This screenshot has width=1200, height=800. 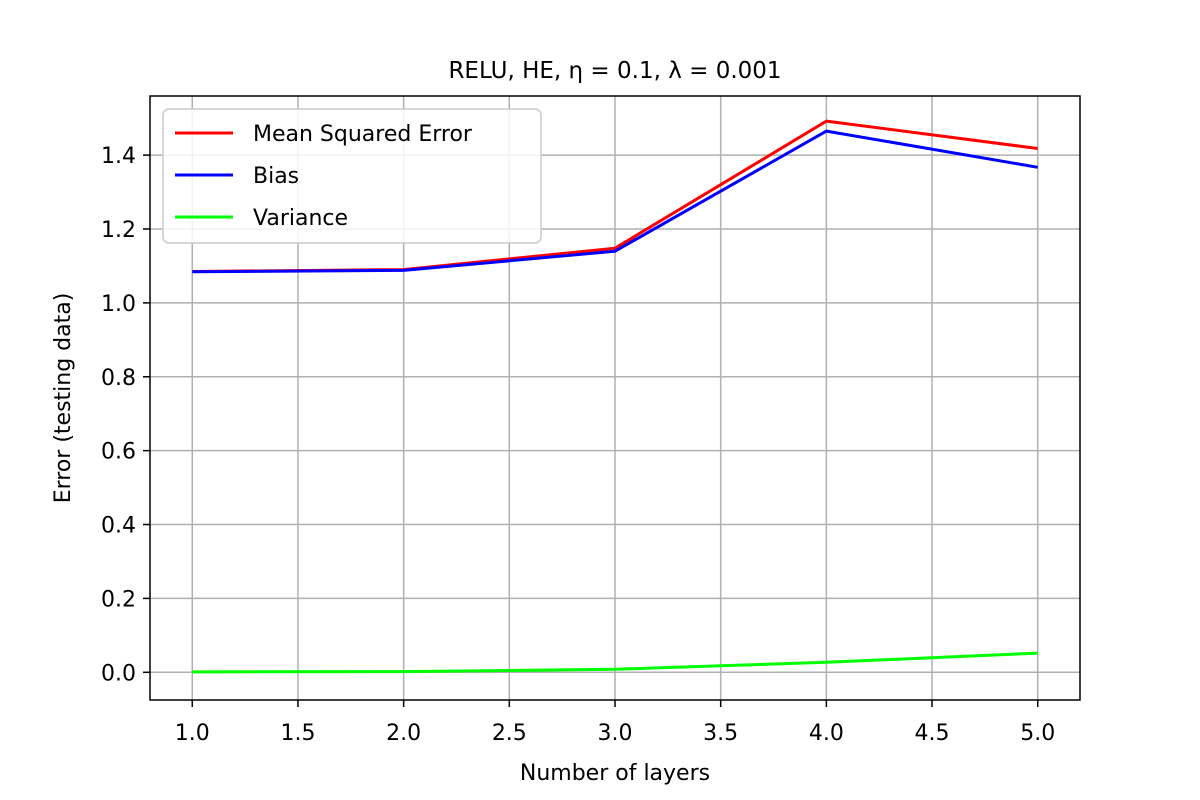 I want to click on y-tick-label: 0.0, so click(x=118, y=673).